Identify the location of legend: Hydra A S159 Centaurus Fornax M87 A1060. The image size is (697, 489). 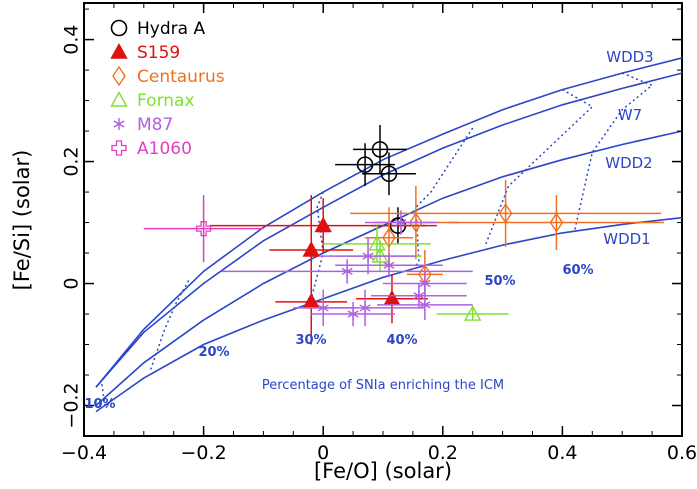
(167, 89).